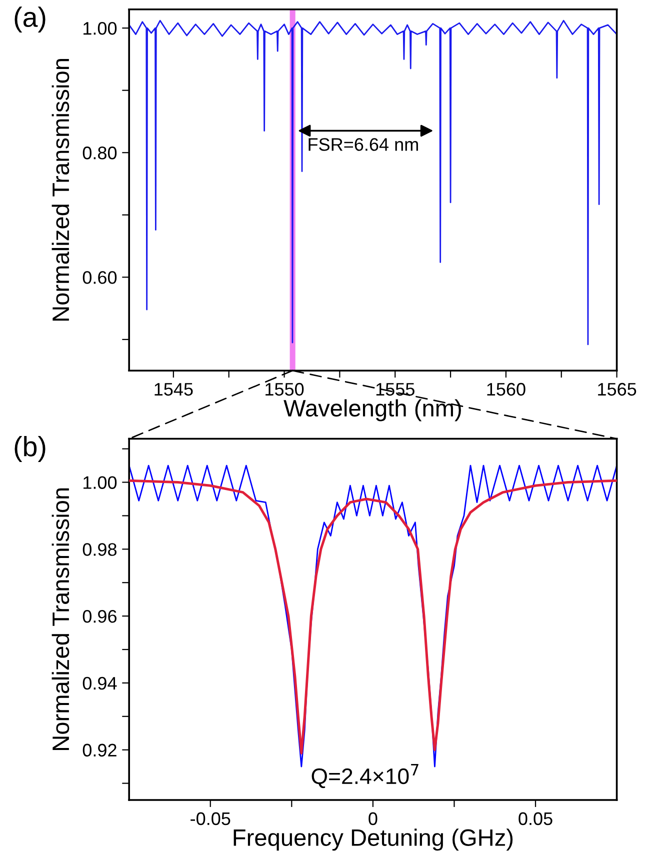 The width and height of the screenshot is (652, 852). I want to click on y-tick-label: 0.96, so click(99, 616).